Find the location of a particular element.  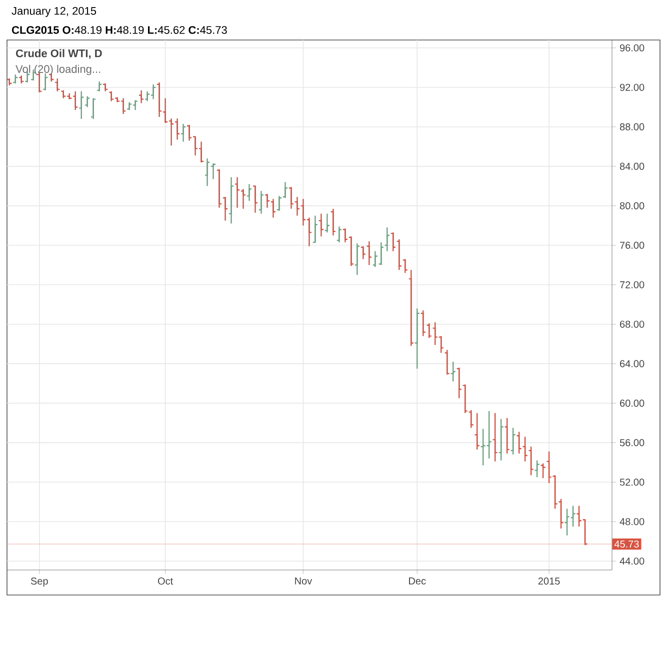

ref-line-label: 45.73 is located at coordinates (626, 544).